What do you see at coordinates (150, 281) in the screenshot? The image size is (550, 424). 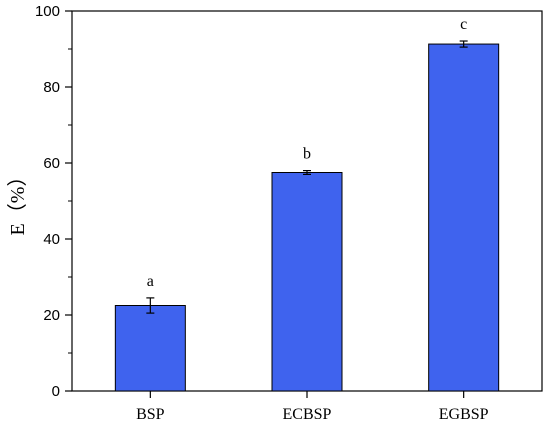 I see `significance-label: a` at bounding box center [150, 281].